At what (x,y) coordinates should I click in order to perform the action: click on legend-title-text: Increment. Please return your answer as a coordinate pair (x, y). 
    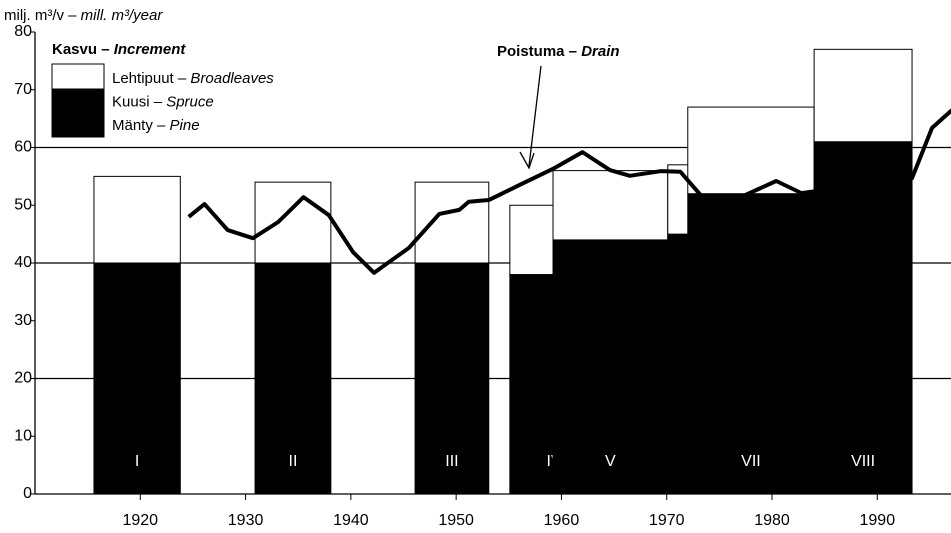
    Looking at the image, I should click on (150, 49).